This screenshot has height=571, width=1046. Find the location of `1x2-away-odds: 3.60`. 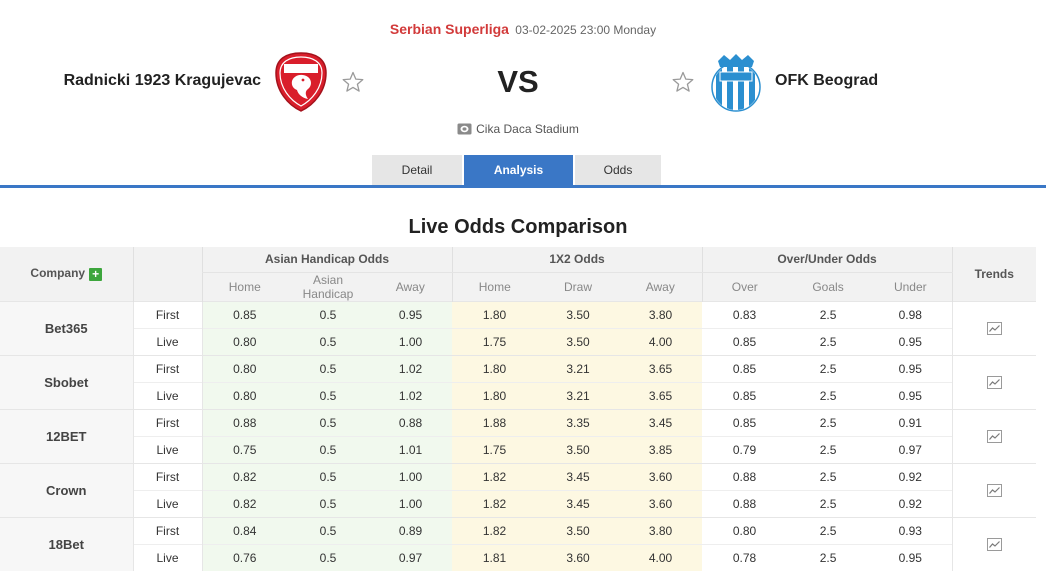

1x2-away-odds: 3.60 is located at coordinates (661, 503).